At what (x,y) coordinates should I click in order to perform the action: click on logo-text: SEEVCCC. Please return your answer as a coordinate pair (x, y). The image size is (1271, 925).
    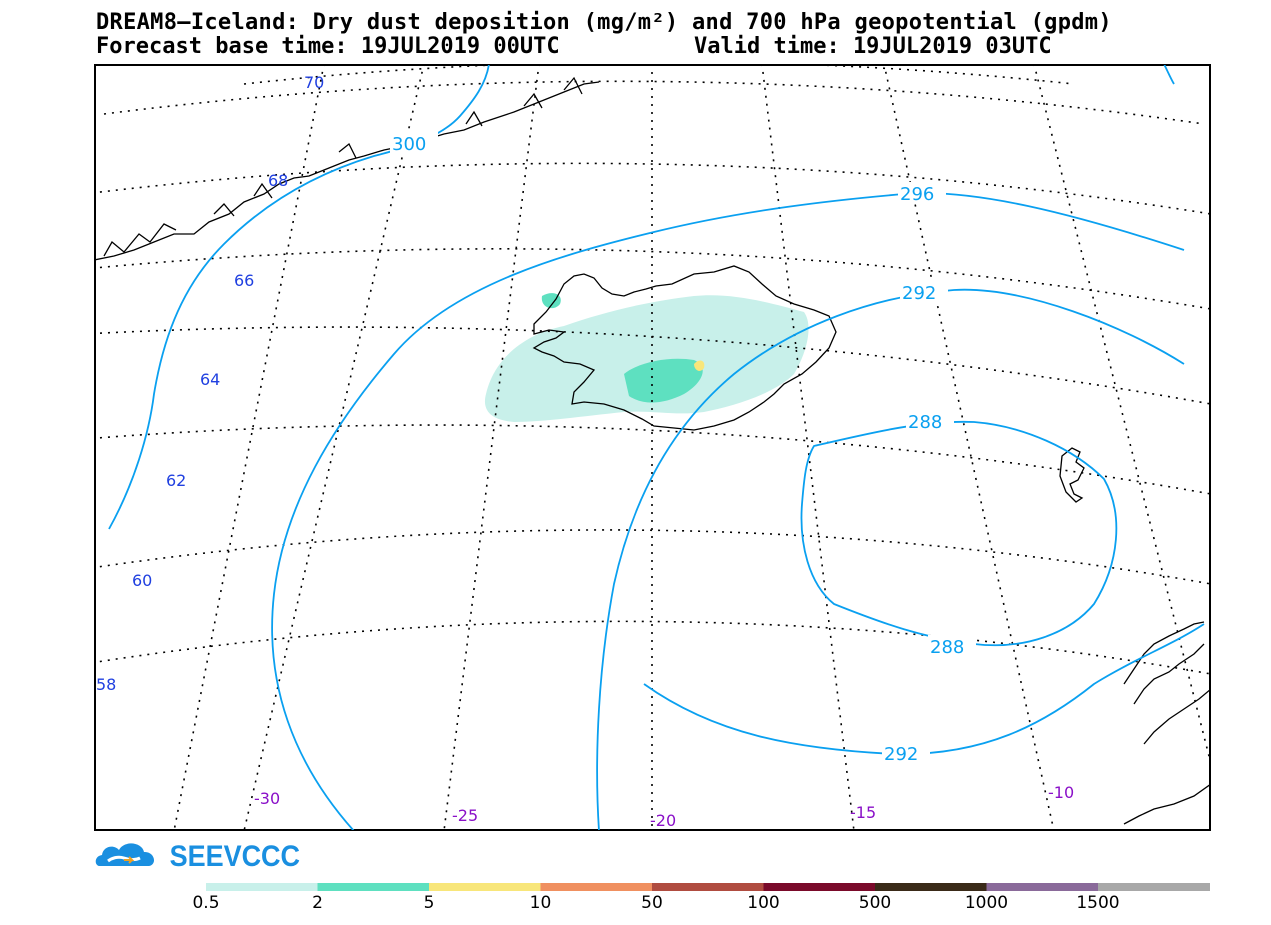
    Looking at the image, I should click on (235, 857).